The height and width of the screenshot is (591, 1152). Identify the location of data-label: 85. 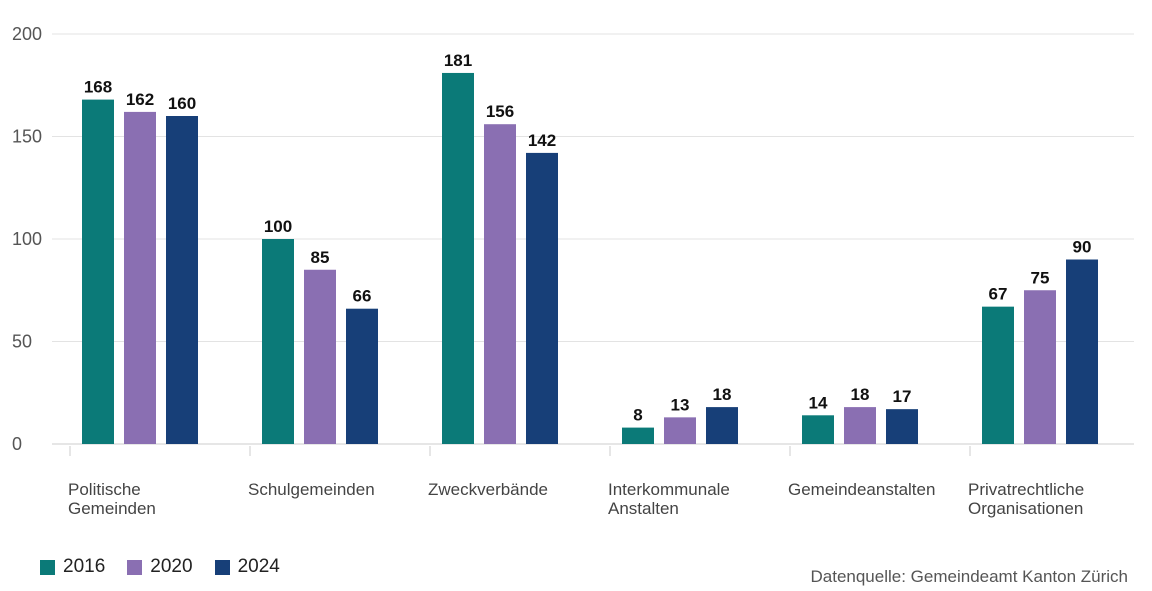
(320, 257).